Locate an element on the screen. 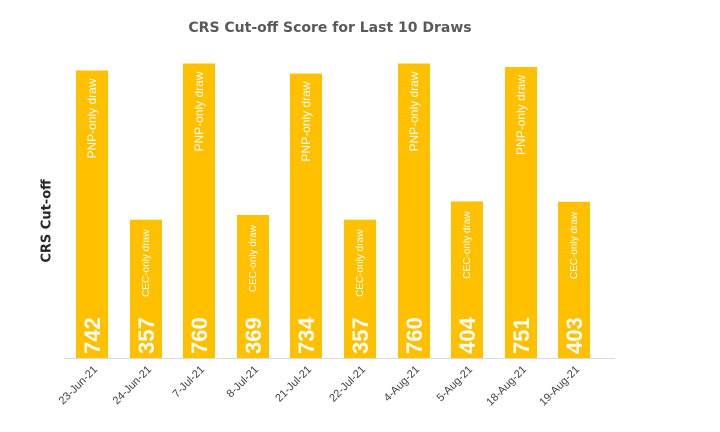 Image resolution: width=720 pixels, height=432 pixels. x-tick-label: 8-Jul-21 is located at coordinates (243, 382).